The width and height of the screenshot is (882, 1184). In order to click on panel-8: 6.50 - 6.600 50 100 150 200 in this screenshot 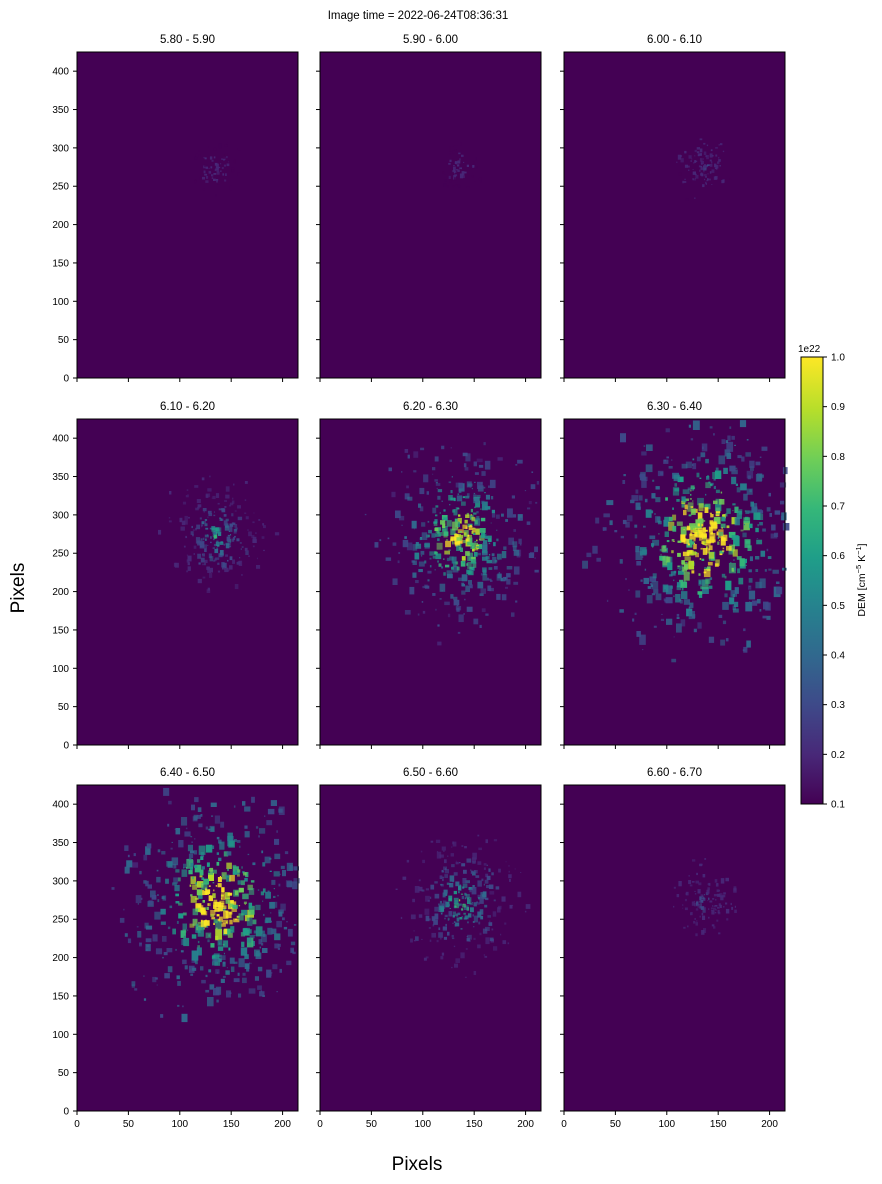, I will do `click(429, 948)`.